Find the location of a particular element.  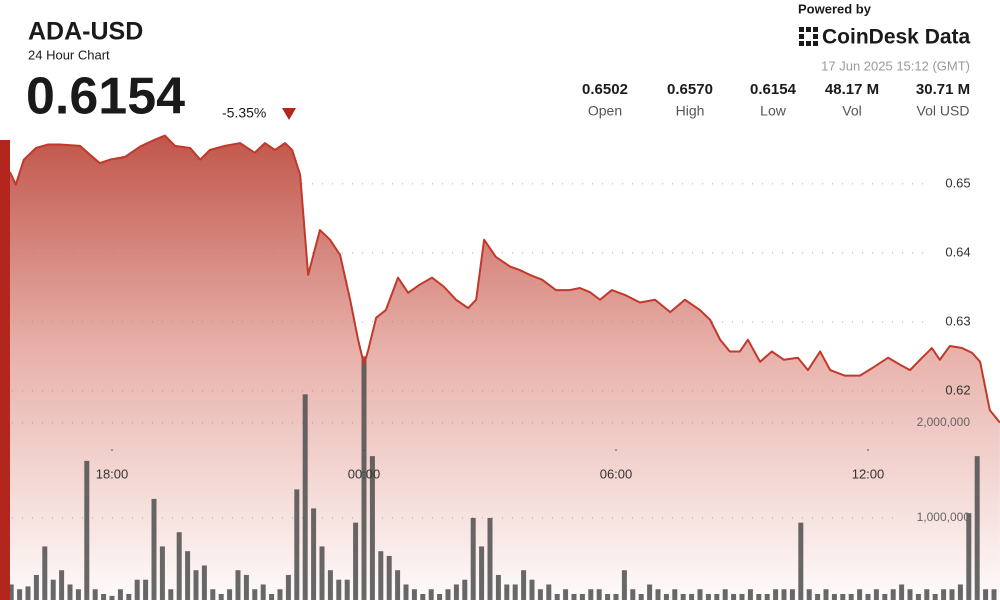

powered-by: Powered by is located at coordinates (835, 8).